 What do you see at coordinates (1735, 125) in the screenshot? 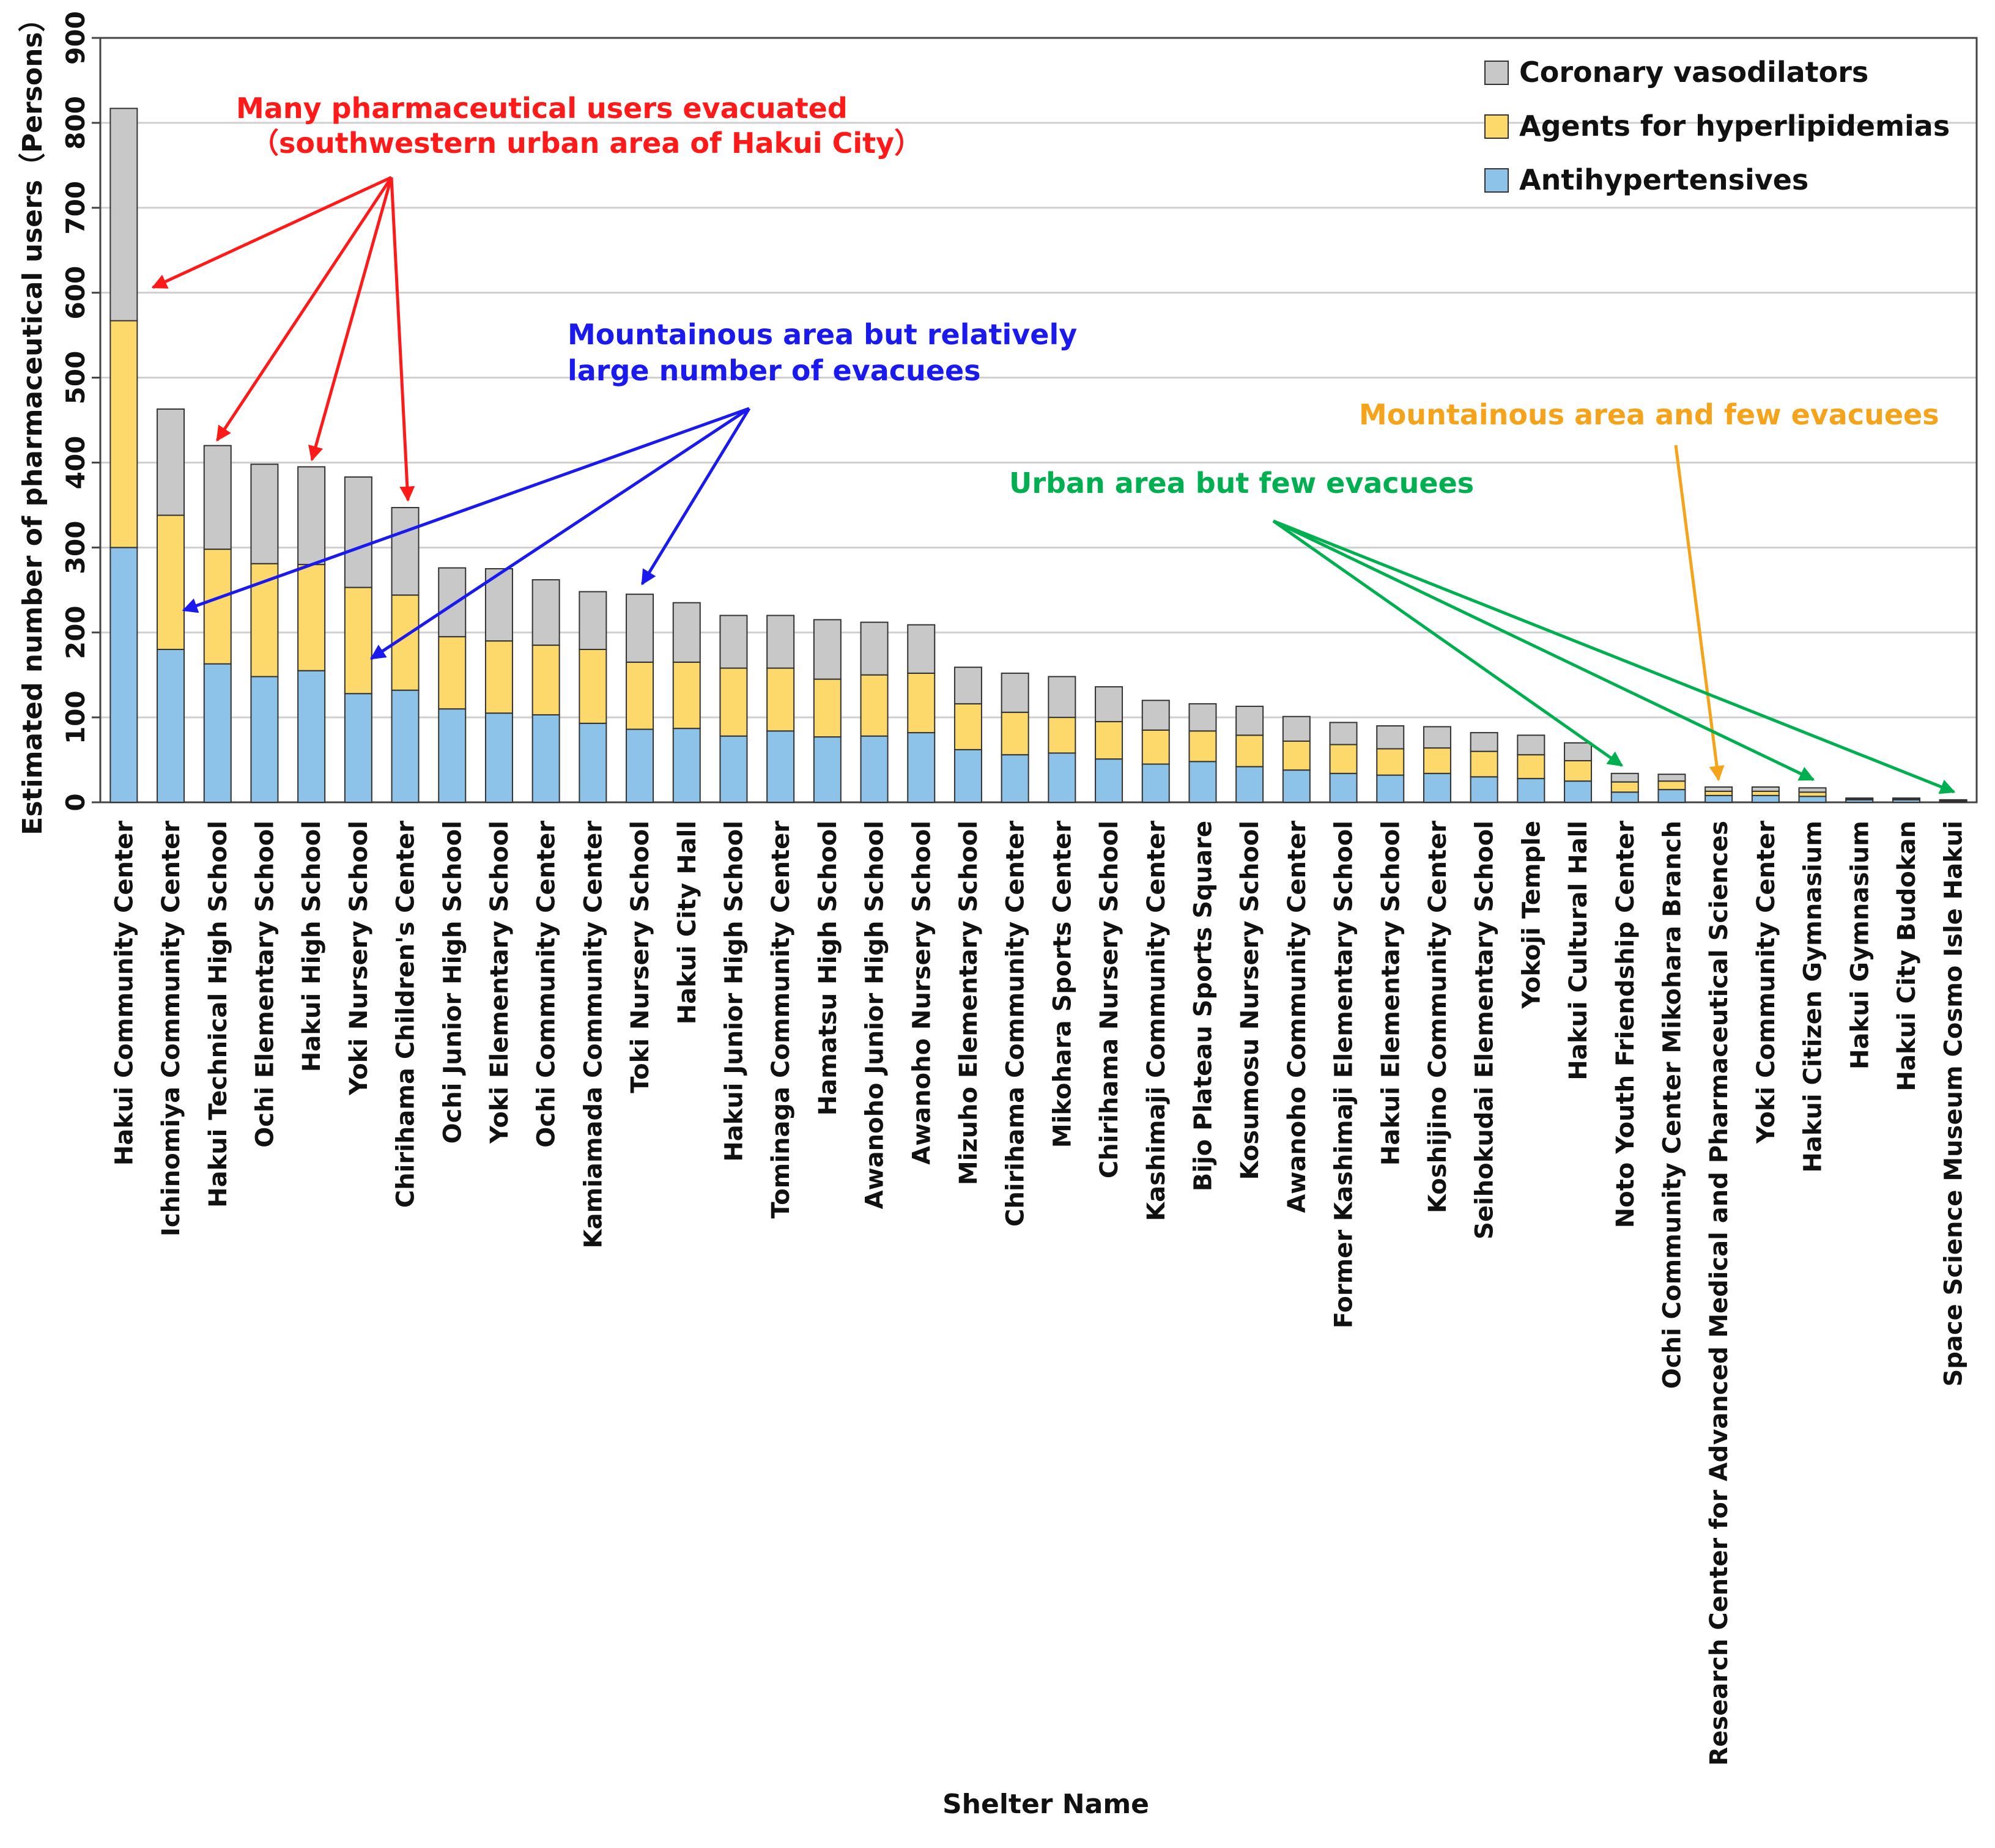
I see `legend-label: Agents for hyperlipidemias` at bounding box center [1735, 125].